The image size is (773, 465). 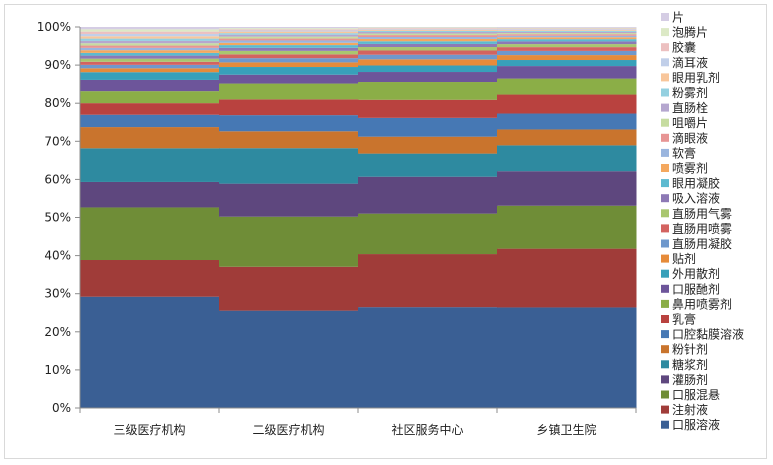 I want to click on y-tick-label: 100%, so click(x=54, y=27).